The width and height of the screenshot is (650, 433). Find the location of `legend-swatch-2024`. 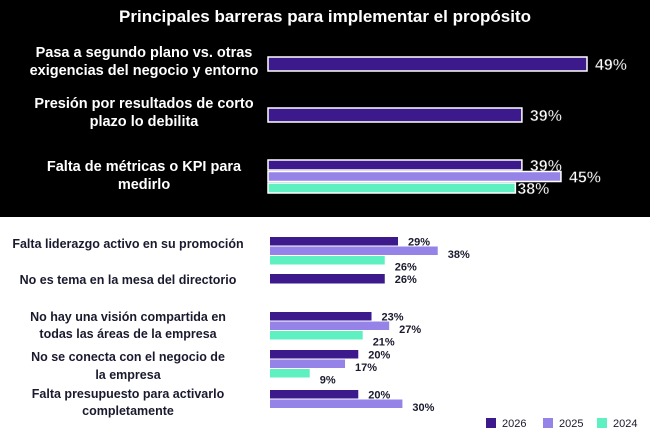

legend-swatch-2024 is located at coordinates (602, 423).